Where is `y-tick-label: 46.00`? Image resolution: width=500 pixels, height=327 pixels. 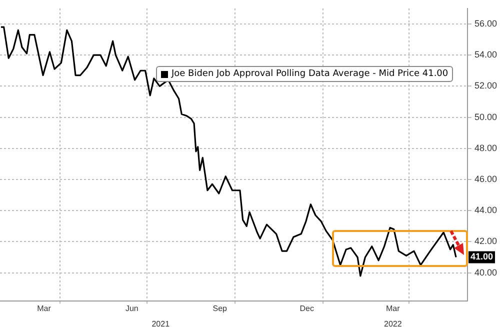 y-tick-label: 46.00 is located at coordinates (486, 179).